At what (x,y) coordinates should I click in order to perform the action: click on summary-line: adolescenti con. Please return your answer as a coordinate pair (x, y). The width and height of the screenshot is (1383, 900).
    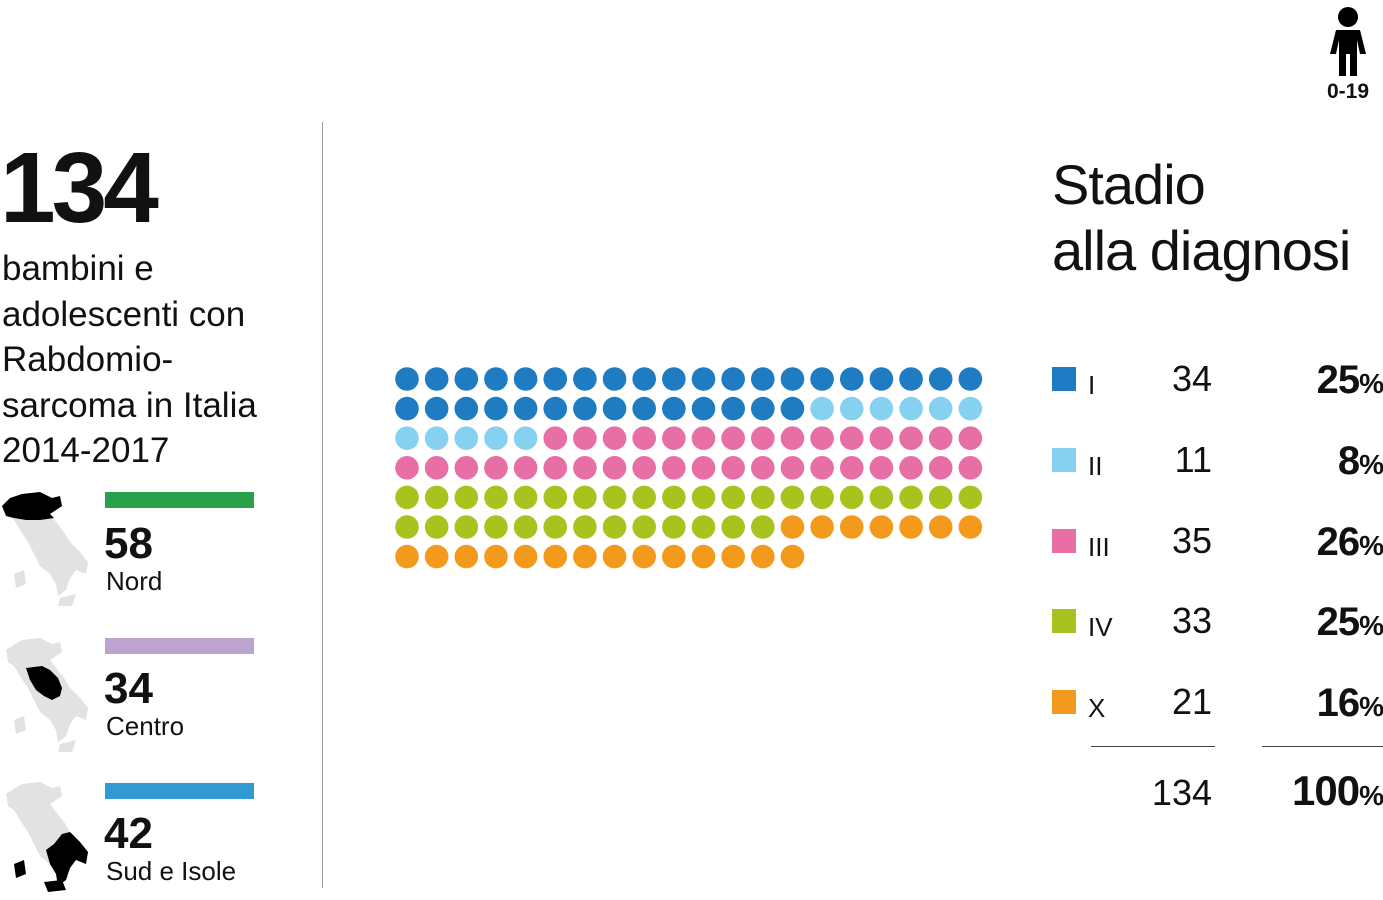
    Looking at the image, I should click on (124, 314).